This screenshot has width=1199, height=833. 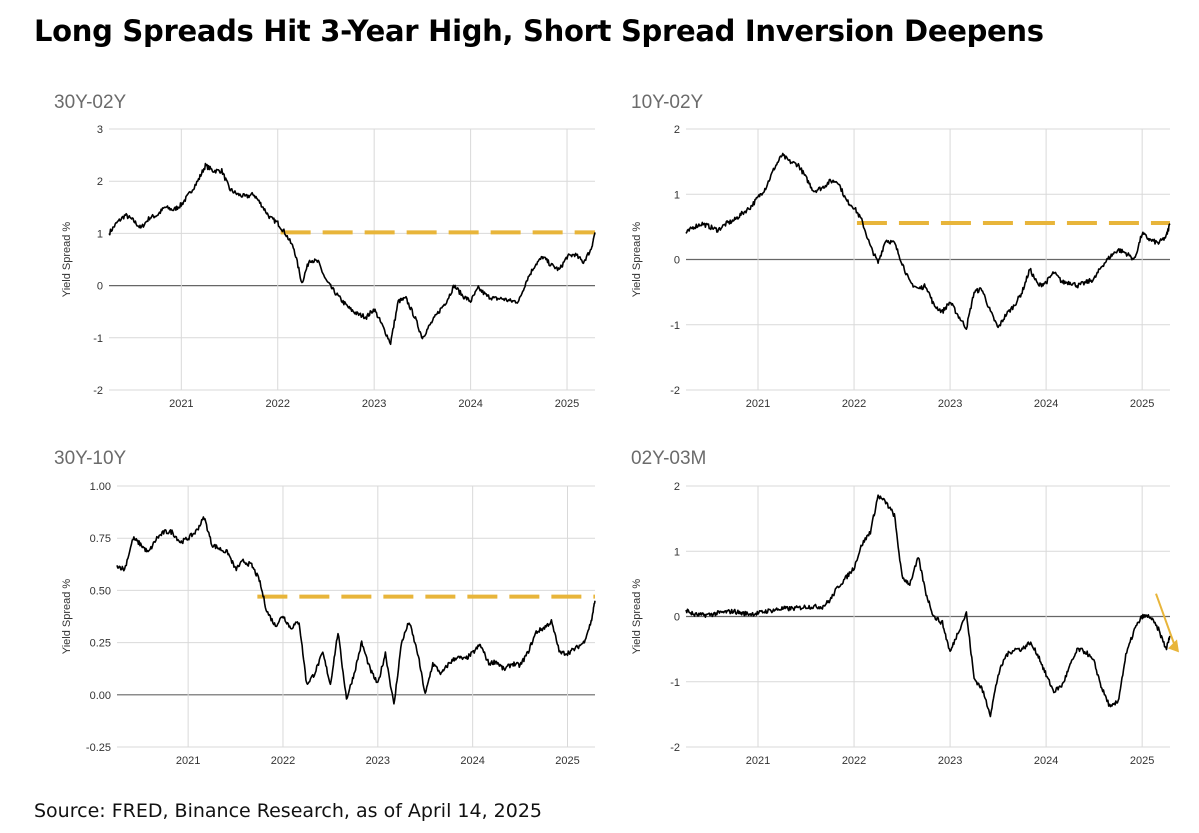 I want to click on x-tick-label: 2023, so click(x=950, y=761).